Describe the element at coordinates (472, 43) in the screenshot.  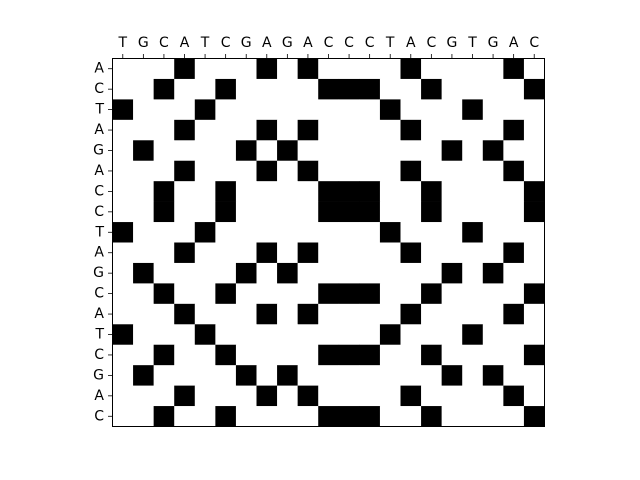
I see `x-tick-label: T` at that location.